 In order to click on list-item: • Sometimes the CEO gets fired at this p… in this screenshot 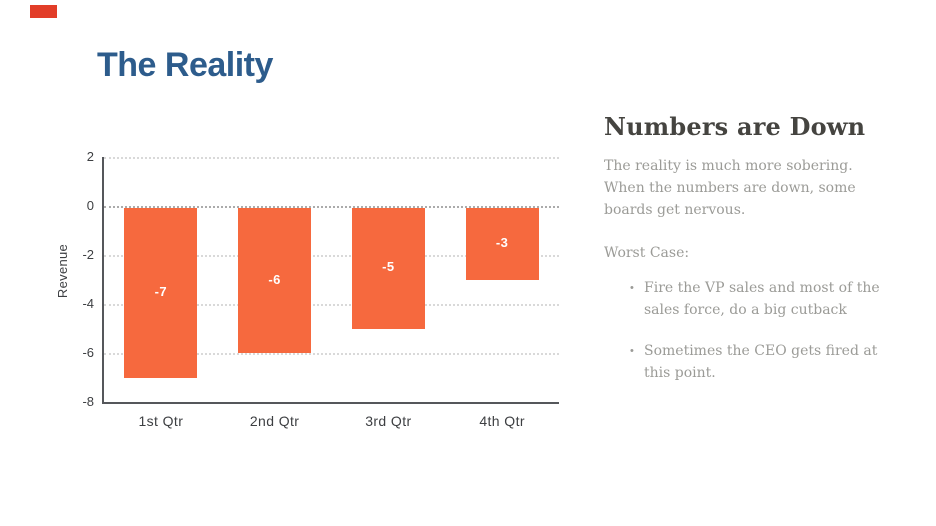, I will do `click(755, 362)`.